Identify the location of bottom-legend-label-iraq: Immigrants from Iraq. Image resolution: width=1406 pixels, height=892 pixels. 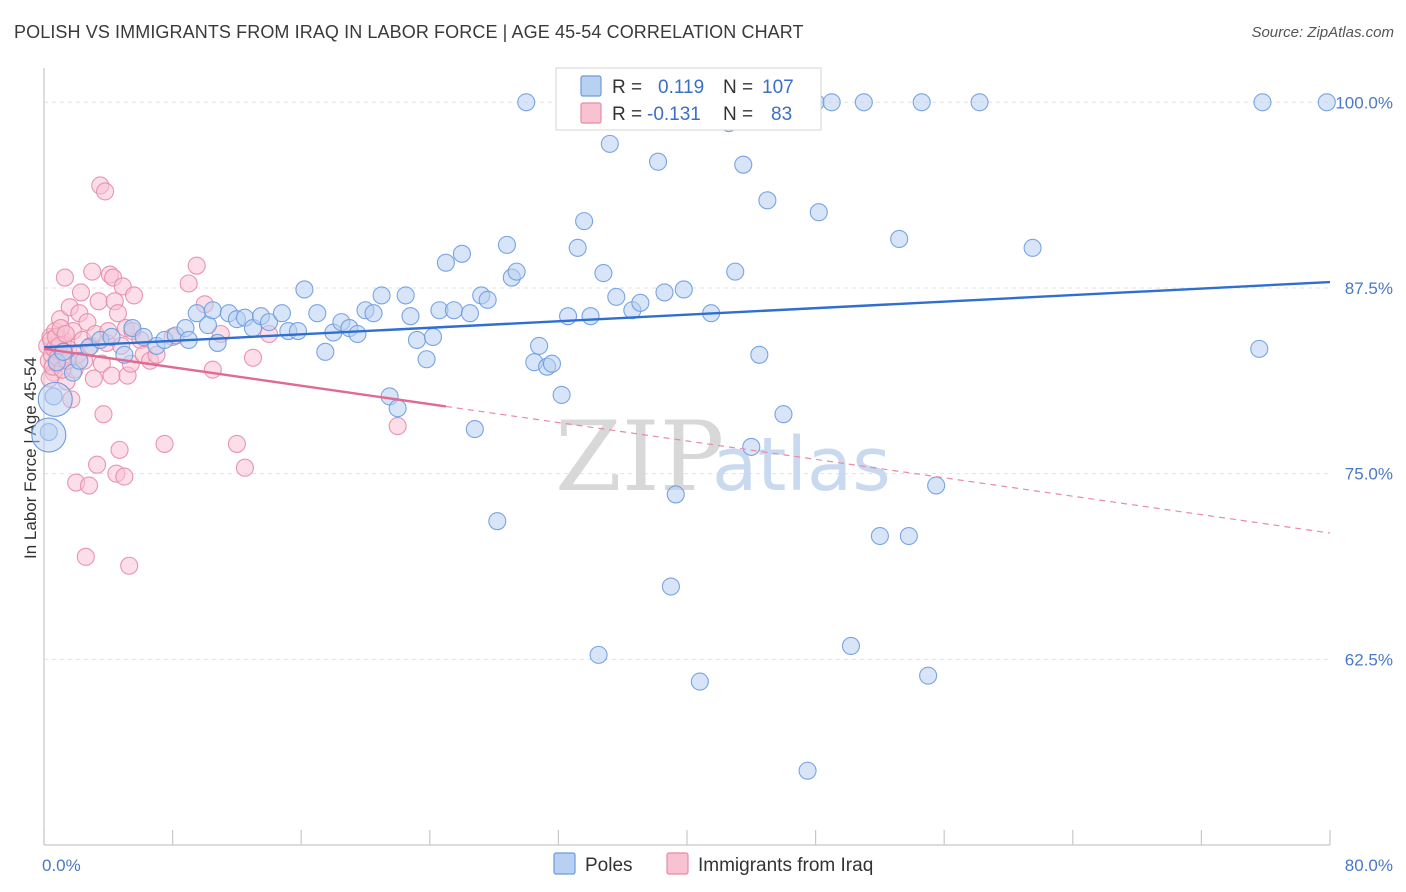
(785, 865).